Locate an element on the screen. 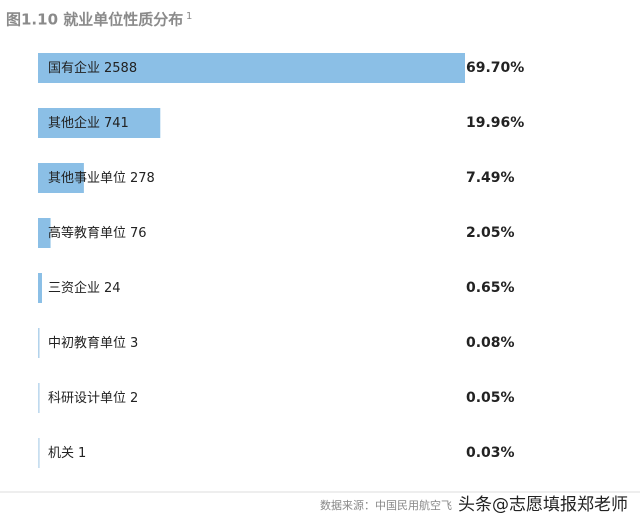 The image size is (640, 527). category-name: 国有企业 is located at coordinates (74, 68).